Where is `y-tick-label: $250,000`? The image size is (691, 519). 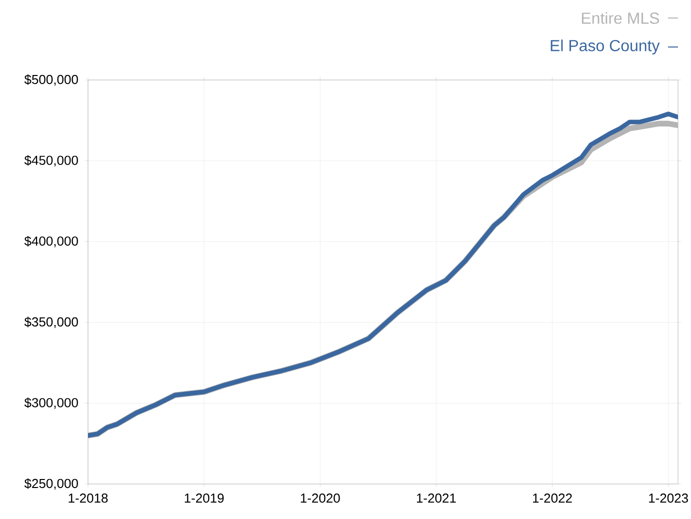
y-tick-label: $250,000 is located at coordinates (51, 484).